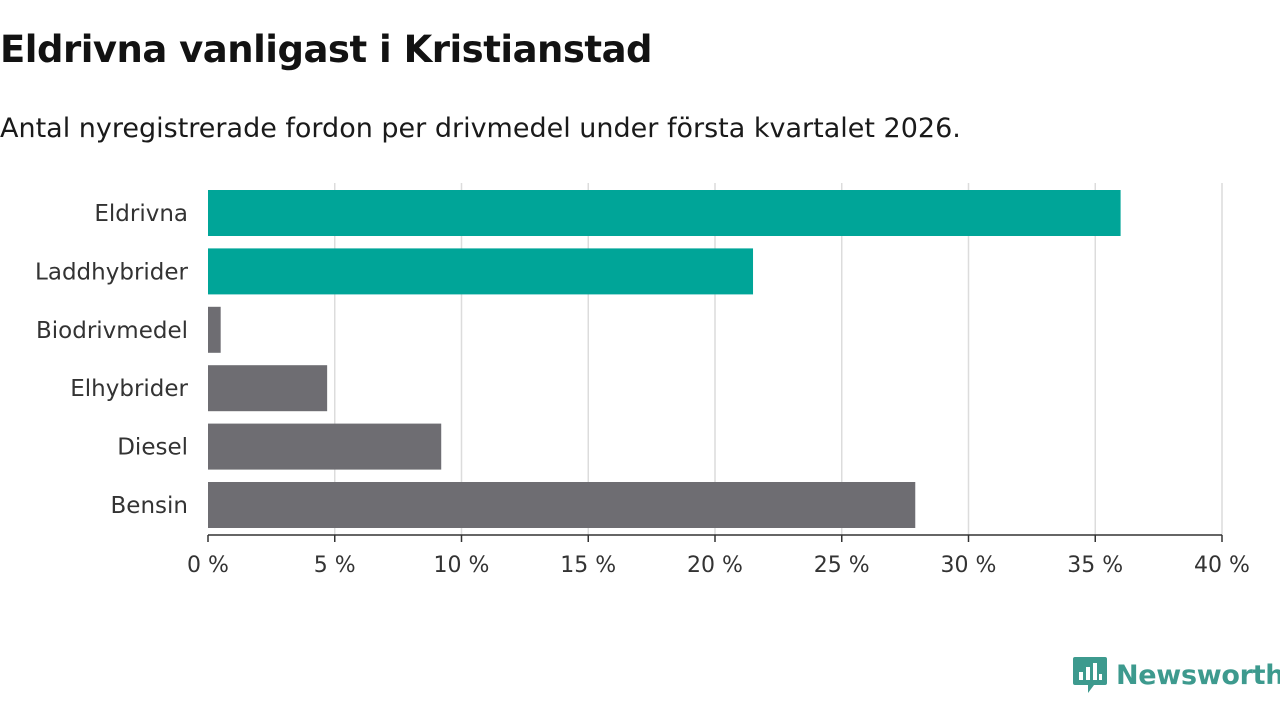 This screenshot has width=1280, height=720. I want to click on x-axis: 0 % 5 % 10 % 15 % 20 % 25 % 30 % 35 % 40 %, so click(718, 556).